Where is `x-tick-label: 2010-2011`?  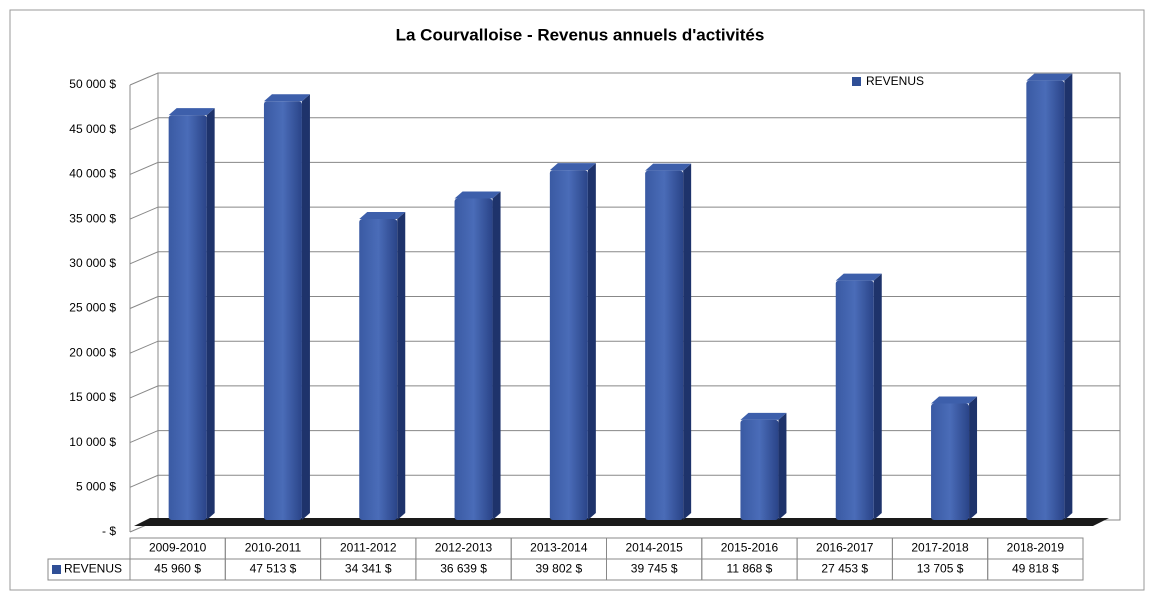 x-tick-label: 2010-2011 is located at coordinates (273, 548).